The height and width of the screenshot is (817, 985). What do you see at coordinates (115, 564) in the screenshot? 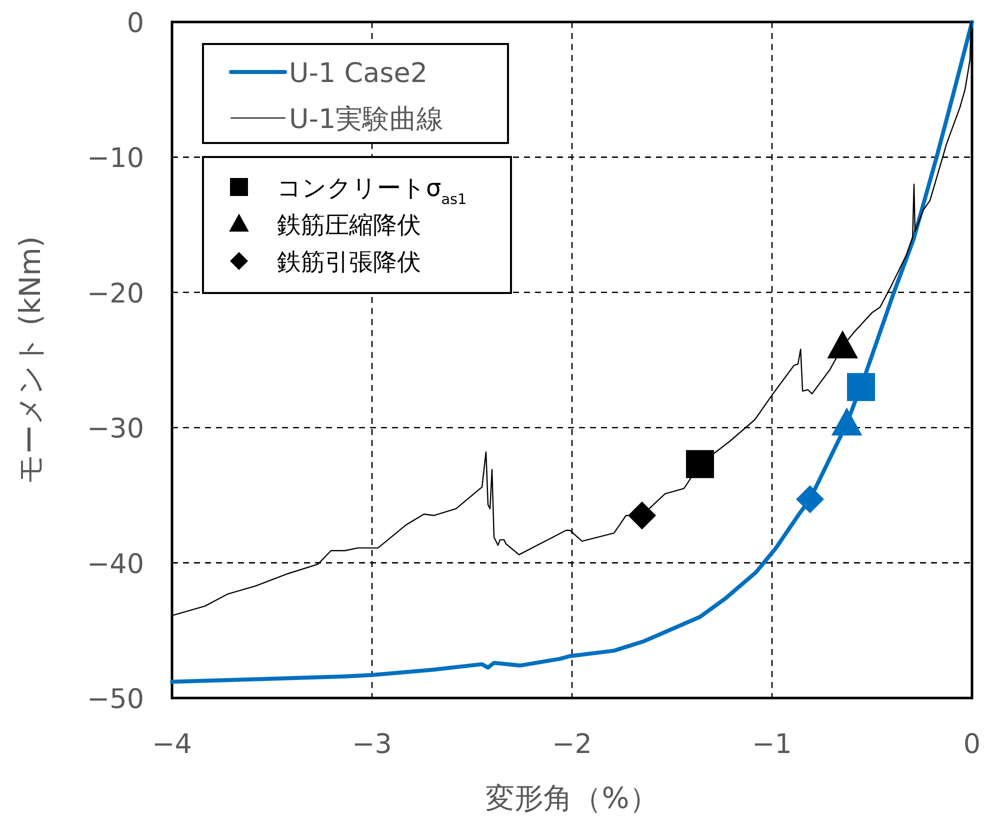
I see `y-tick-label: −40` at bounding box center [115, 564].